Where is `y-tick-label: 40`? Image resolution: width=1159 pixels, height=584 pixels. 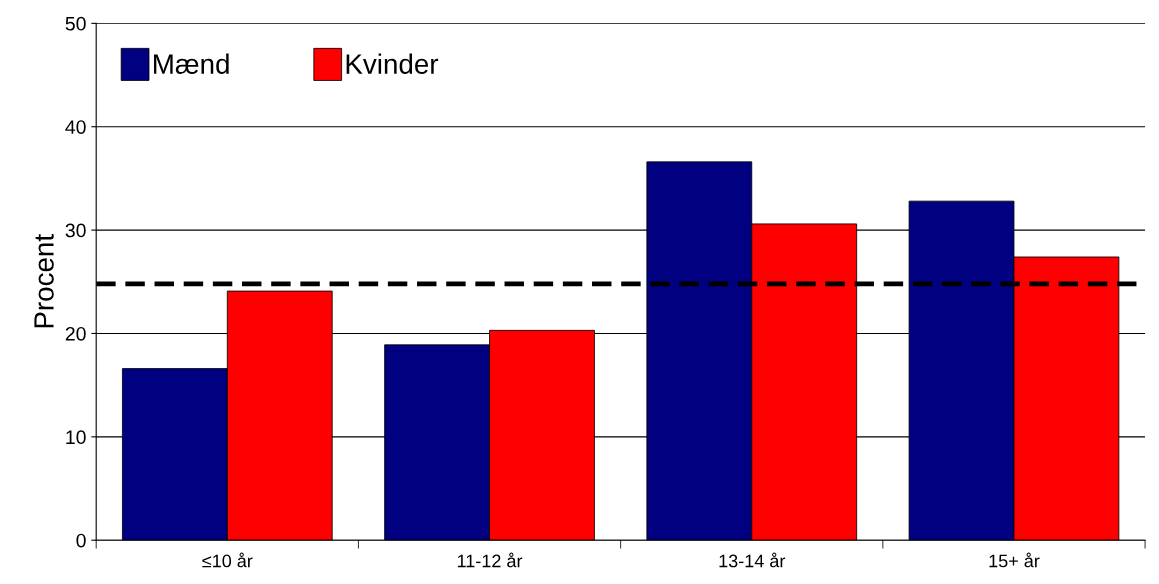 y-tick-label: 40 is located at coordinates (75, 127).